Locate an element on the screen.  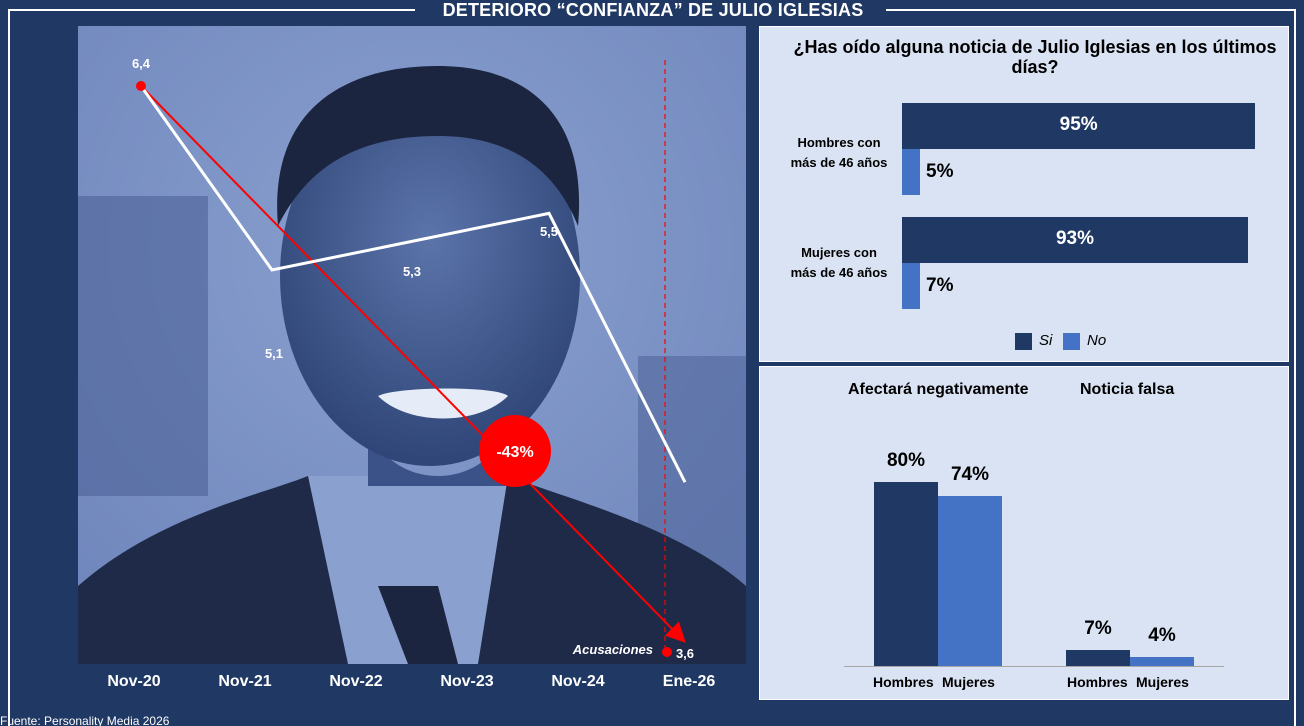
legend-no-label: No is located at coordinates (1097, 340).